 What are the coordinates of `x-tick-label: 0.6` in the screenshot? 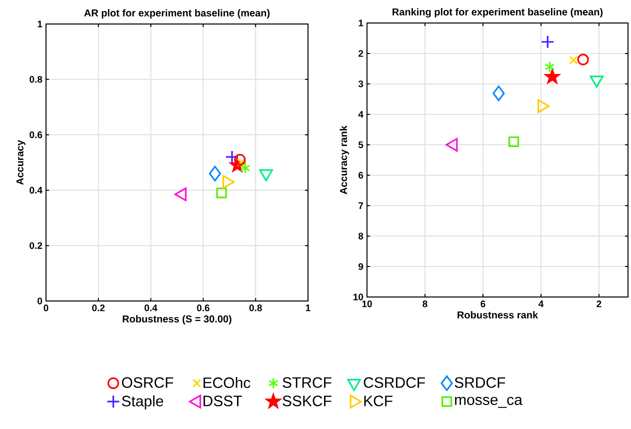 It's located at (203, 308).